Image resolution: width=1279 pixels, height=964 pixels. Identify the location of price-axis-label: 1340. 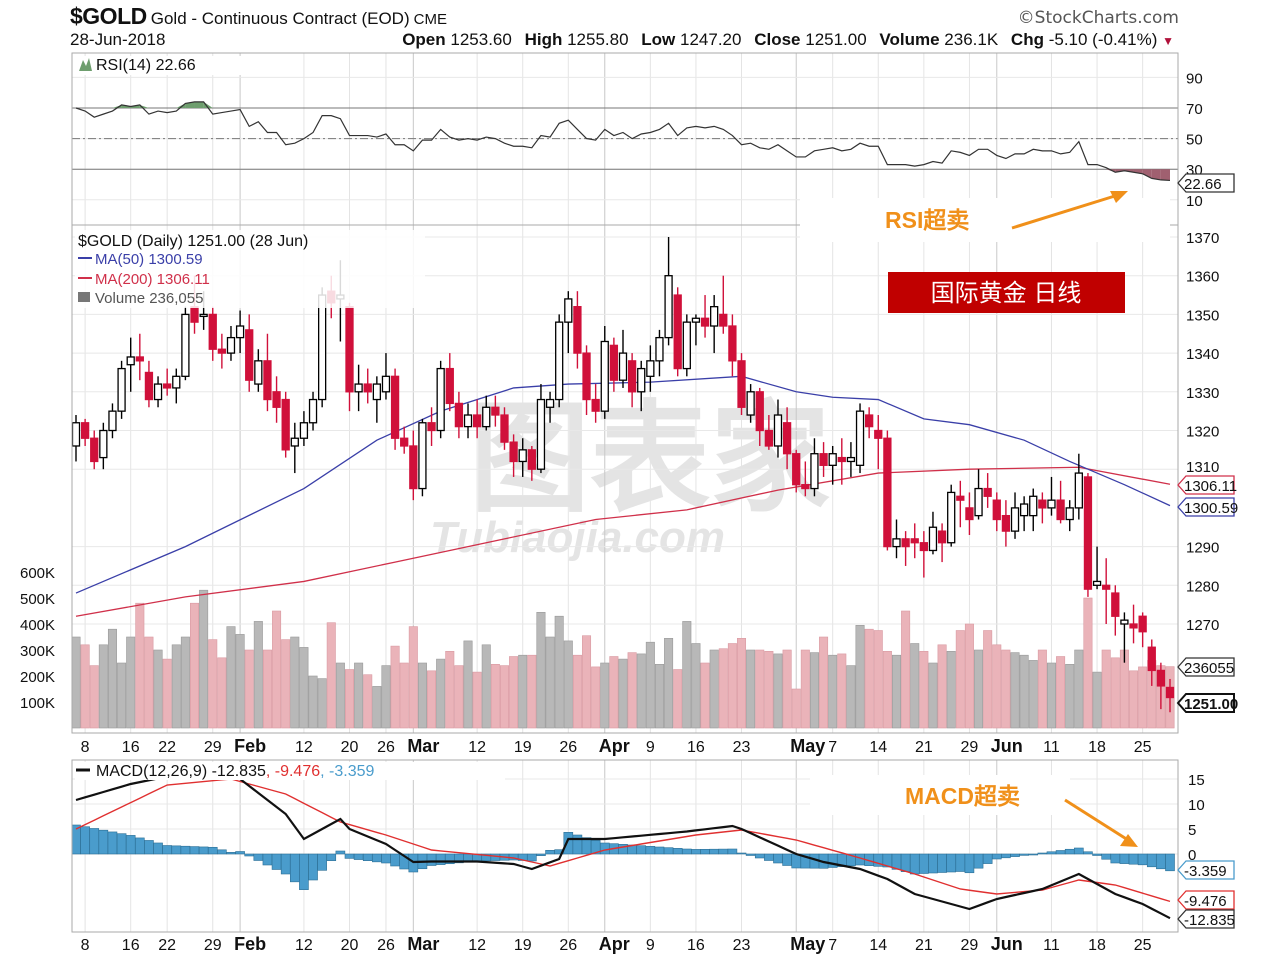
(1202, 354).